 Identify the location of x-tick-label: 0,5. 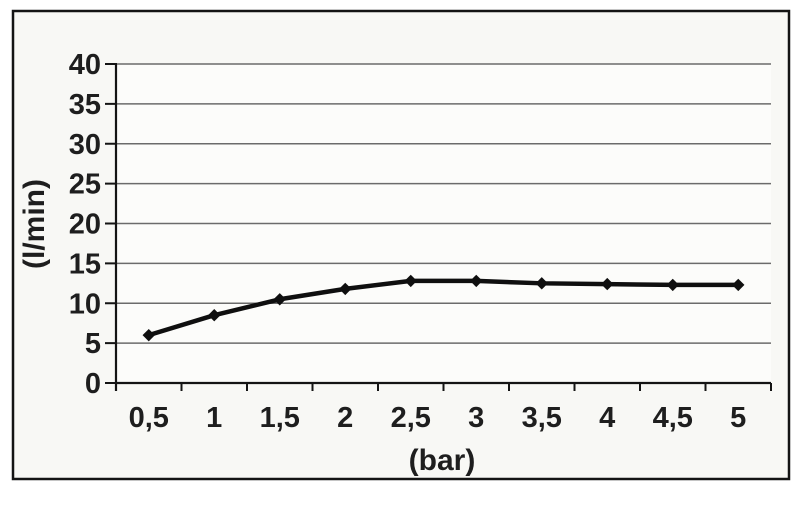
(149, 418).